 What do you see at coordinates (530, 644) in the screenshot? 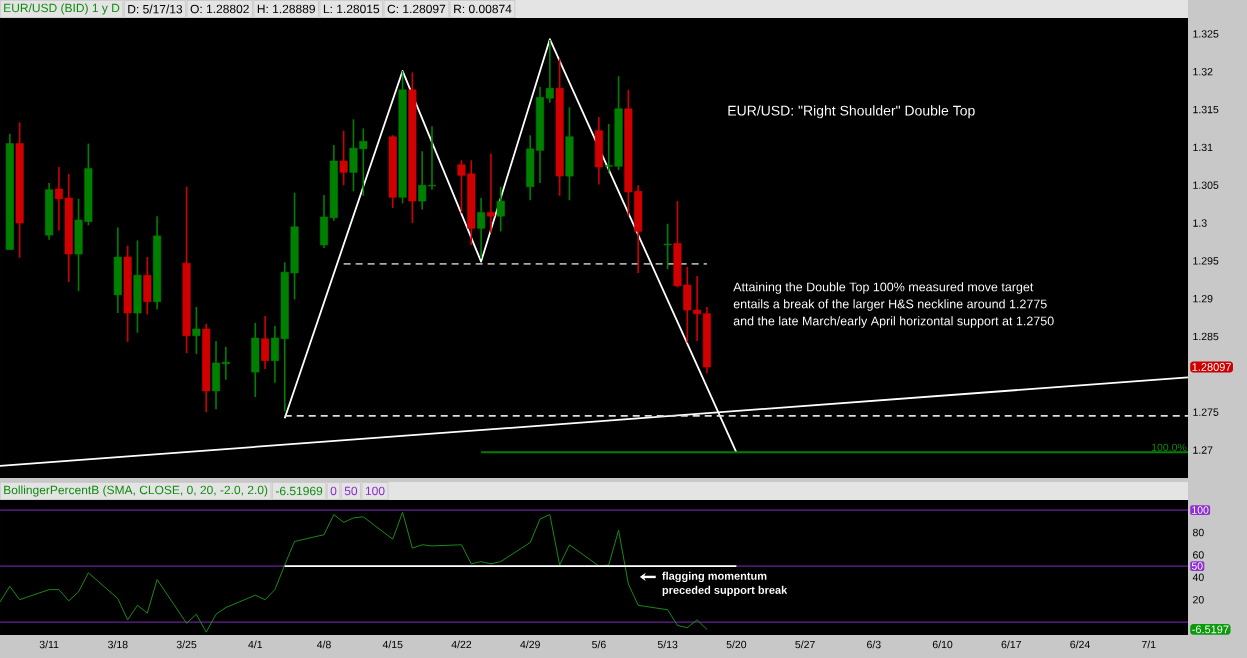
I see `x-tick-label: 4/29` at bounding box center [530, 644].